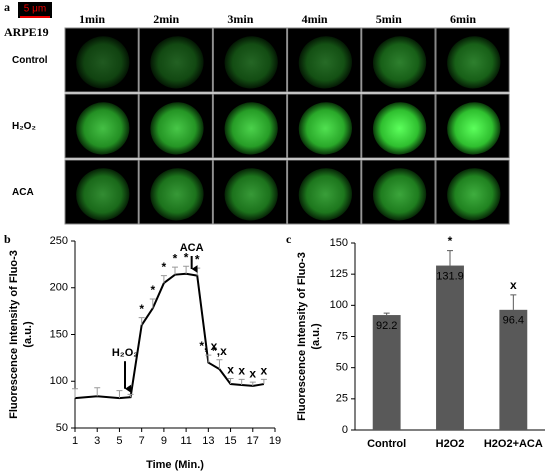 Image resolution: width=550 pixels, height=475 pixels. I want to click on point-label: *,x, so click(219, 351).